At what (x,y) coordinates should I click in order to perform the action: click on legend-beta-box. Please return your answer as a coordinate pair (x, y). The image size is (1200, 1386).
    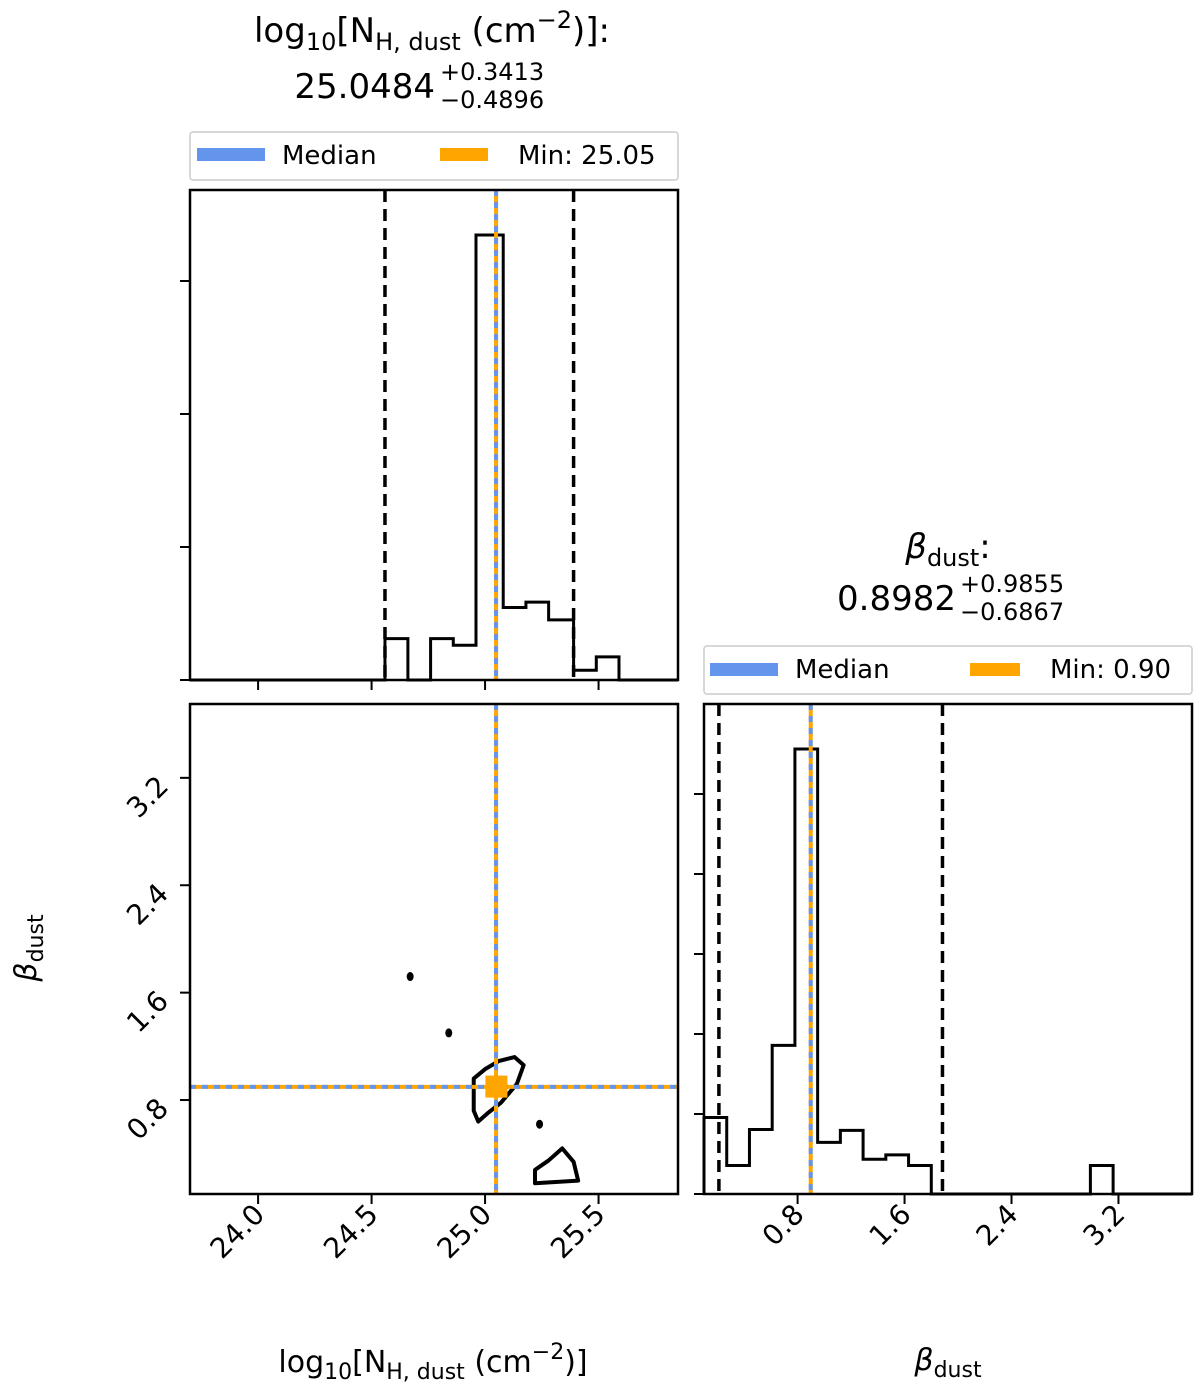
    Looking at the image, I should click on (948, 670).